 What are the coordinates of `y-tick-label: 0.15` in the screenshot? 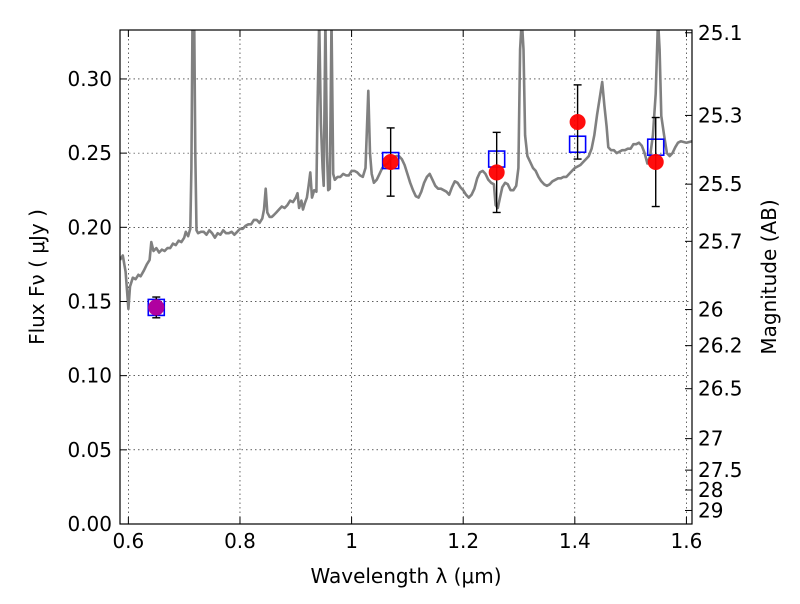 It's located at (89, 301).